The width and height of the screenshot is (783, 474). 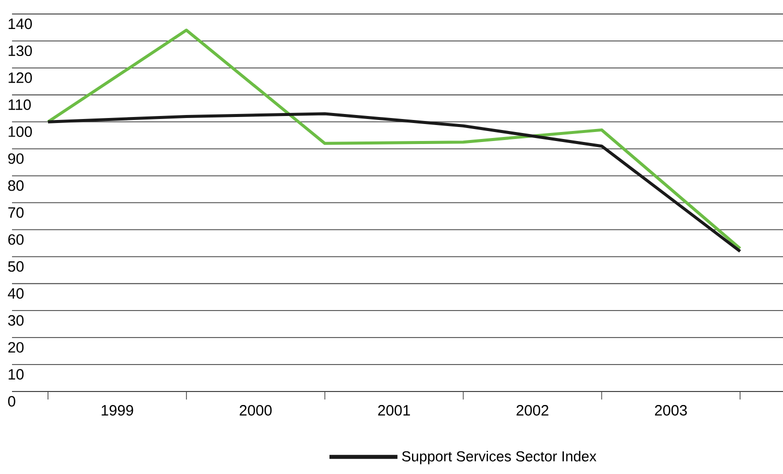 What do you see at coordinates (12, 401) in the screenshot?
I see `y-tick-label: 0` at bounding box center [12, 401].